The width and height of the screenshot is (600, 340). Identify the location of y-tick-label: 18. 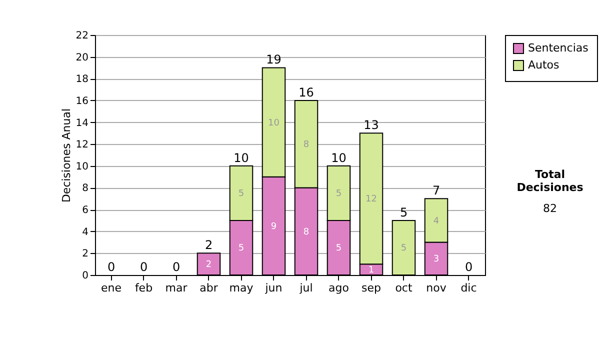
(82, 80).